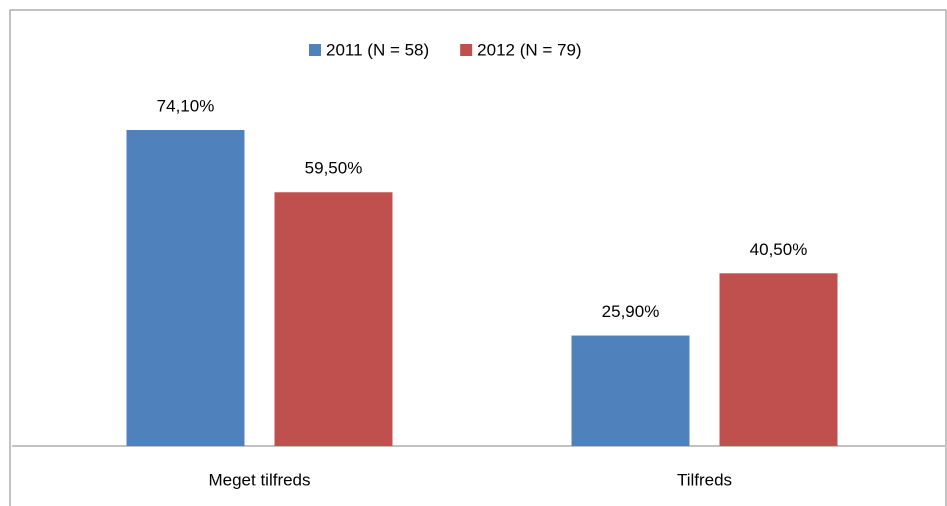  I want to click on value-label: 59,50%, so click(334, 168).